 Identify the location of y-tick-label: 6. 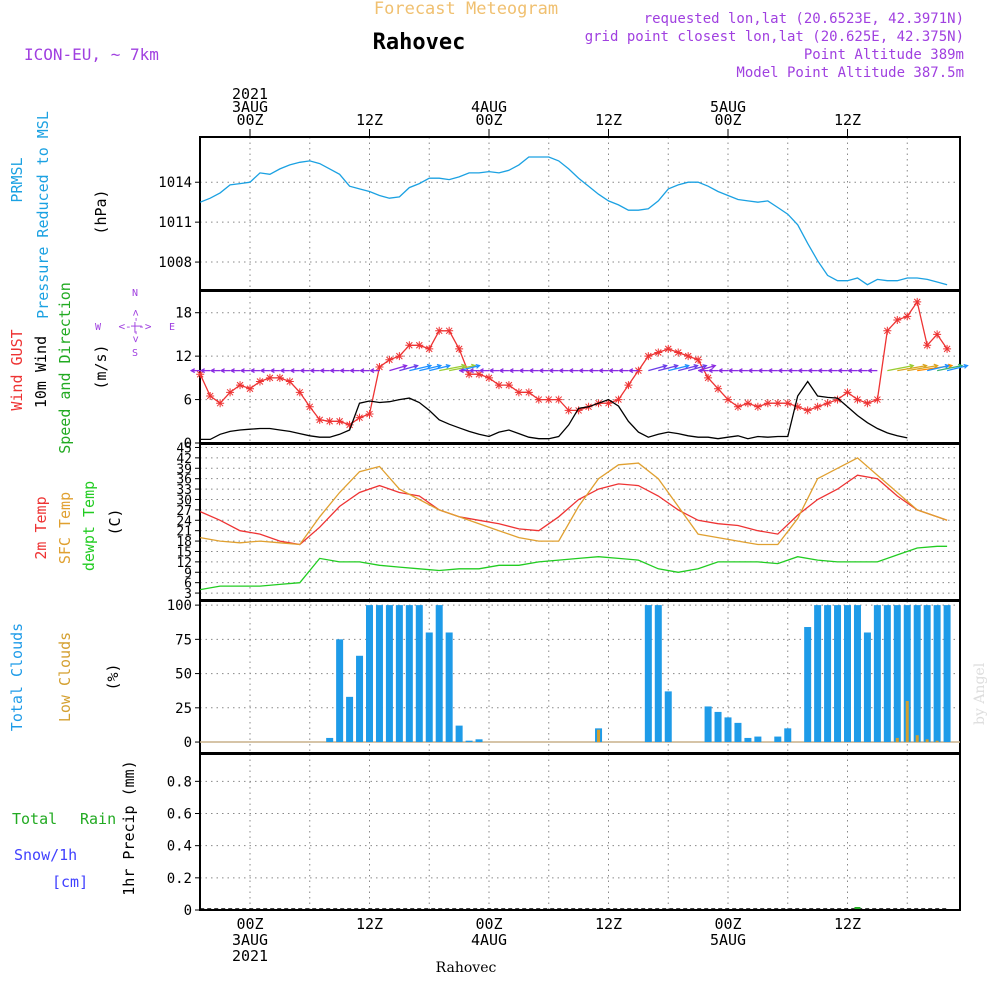
(188, 584).